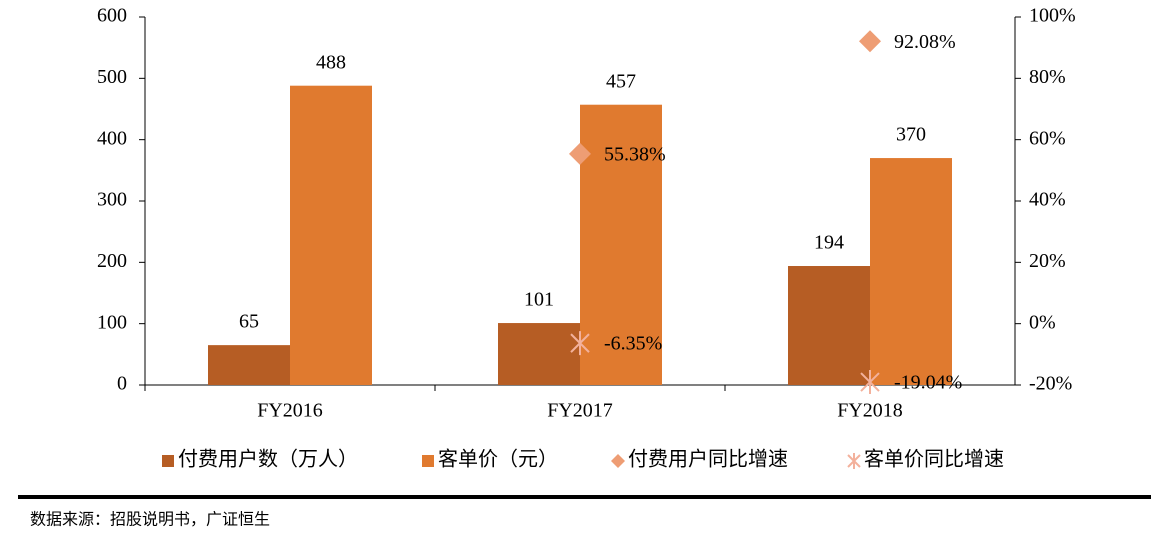  Describe the element at coordinates (621, 81) in the screenshot. I see `value-label: 457` at that location.